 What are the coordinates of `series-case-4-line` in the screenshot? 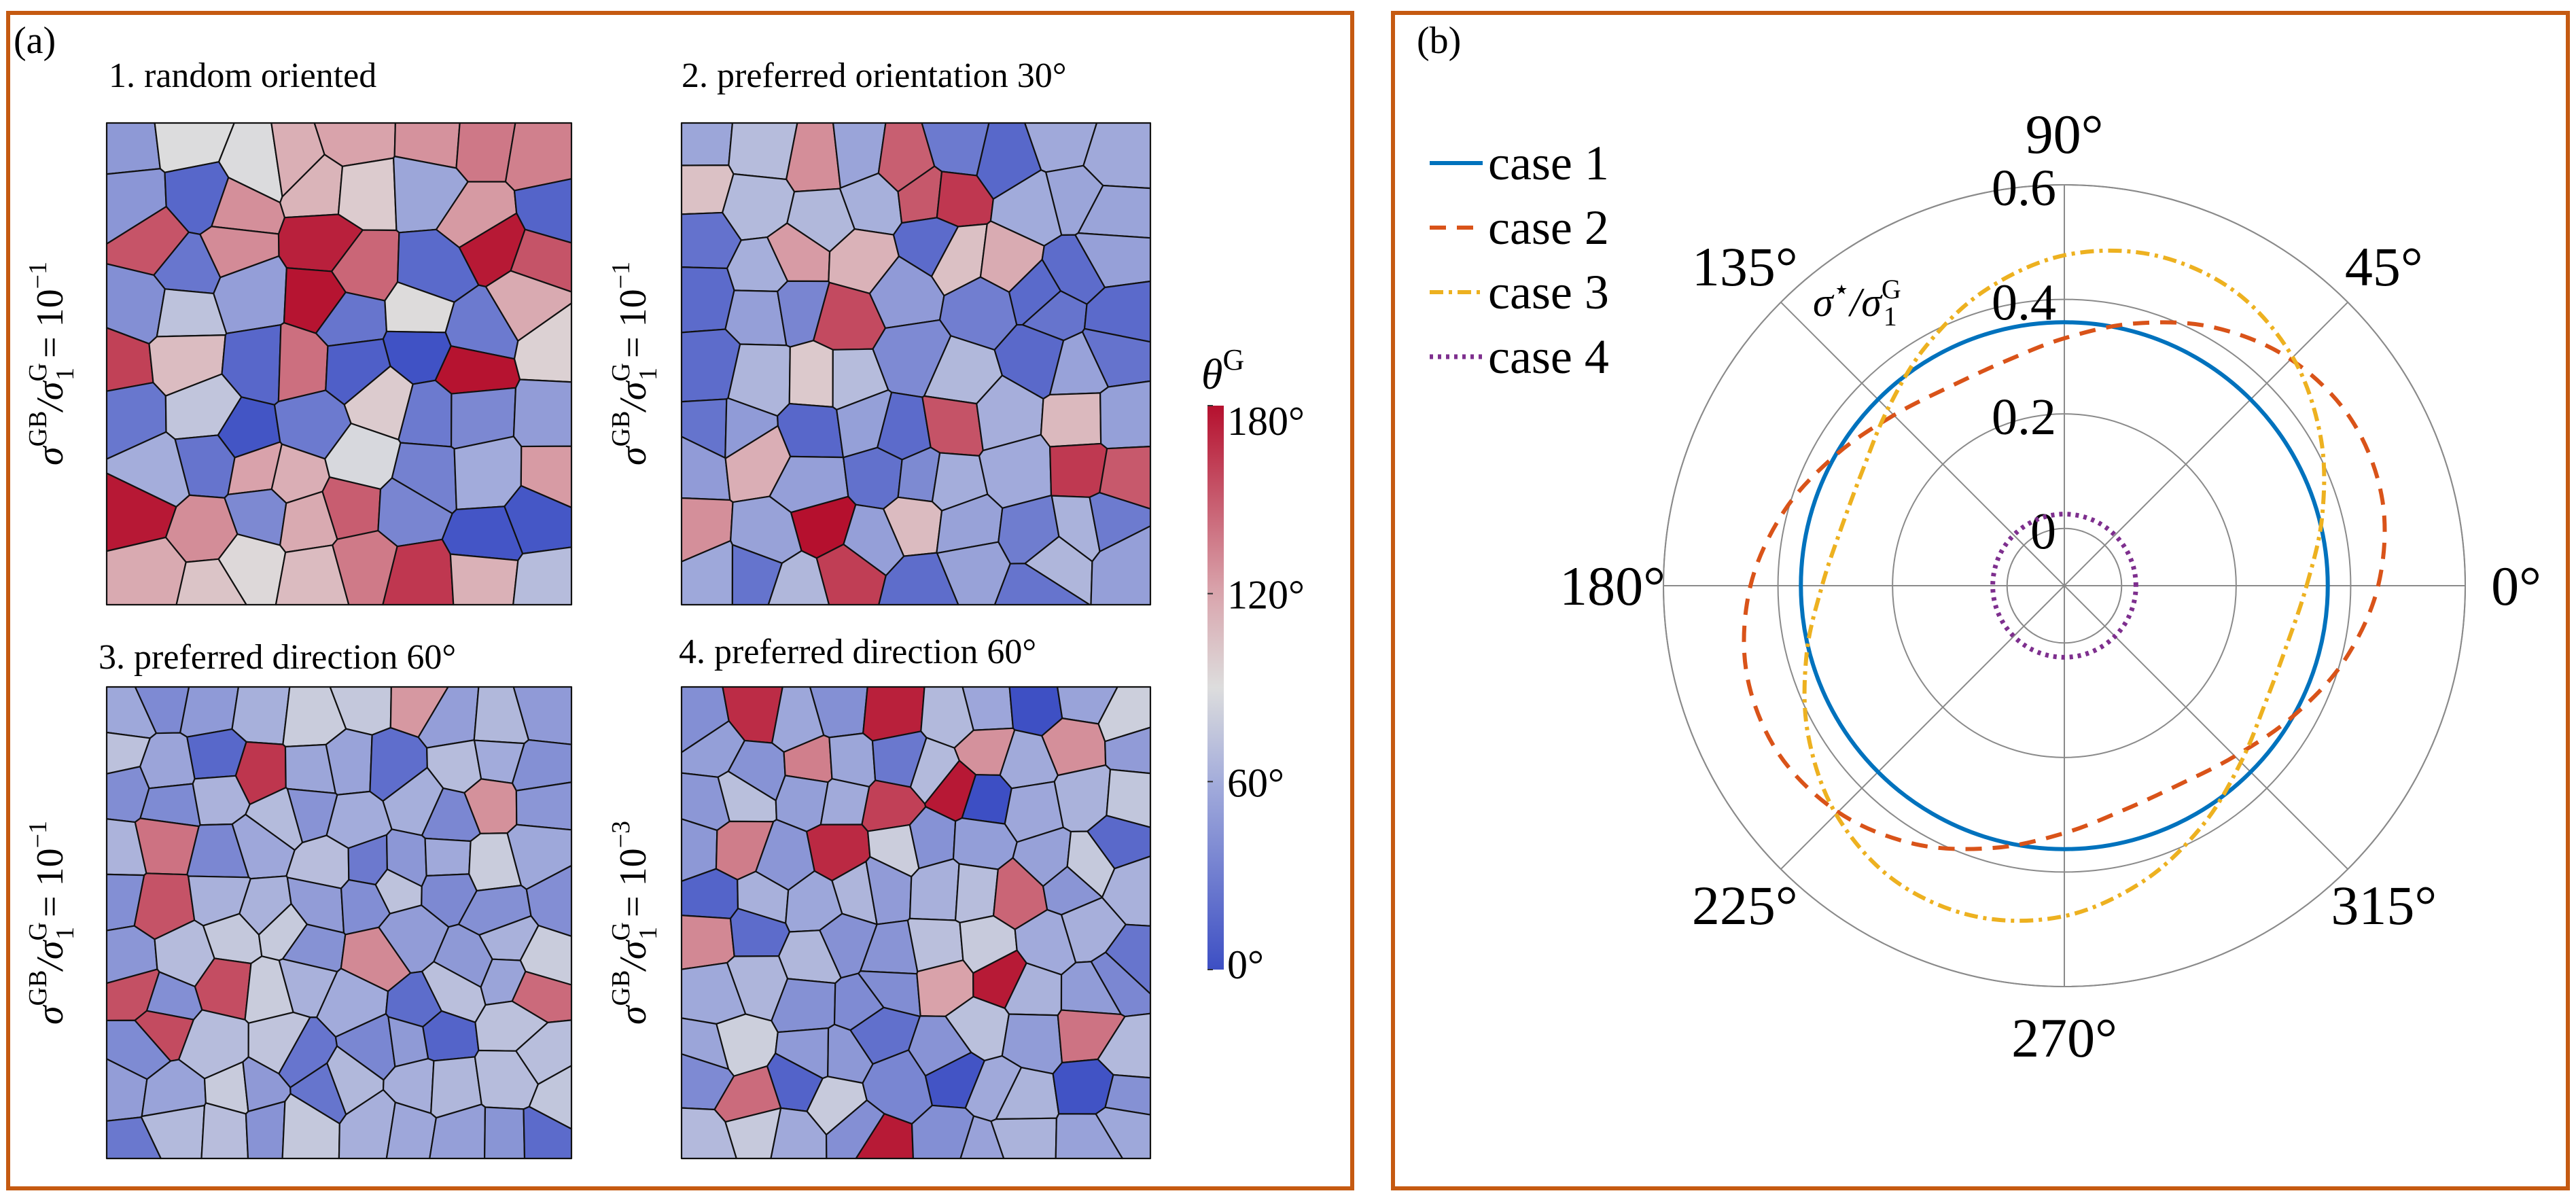 It's located at (2064, 586).